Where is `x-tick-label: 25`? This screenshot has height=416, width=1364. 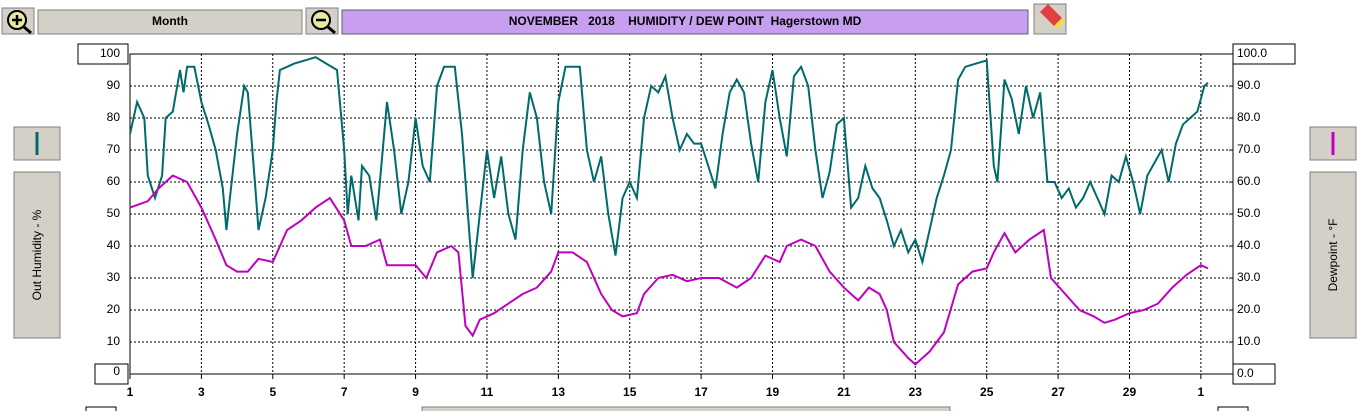
x-tick-label: 25 is located at coordinates (987, 392).